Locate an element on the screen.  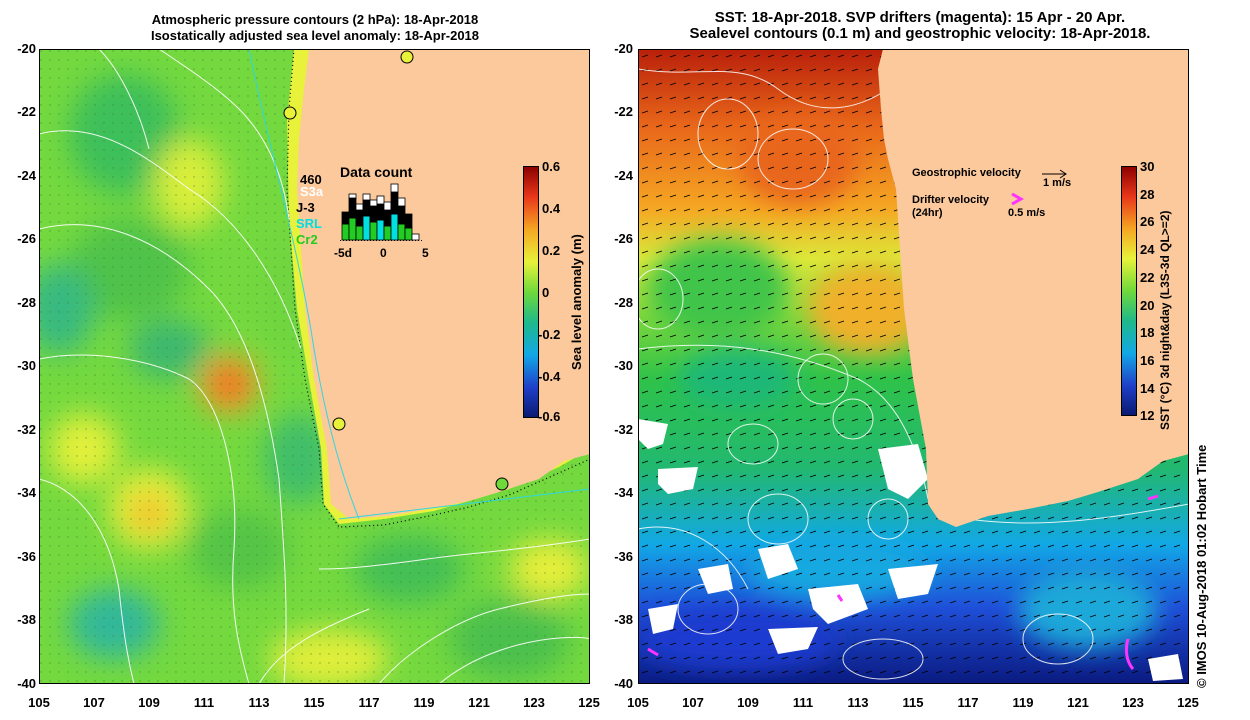
sst-tick-18: 18 is located at coordinates (1147, 332).